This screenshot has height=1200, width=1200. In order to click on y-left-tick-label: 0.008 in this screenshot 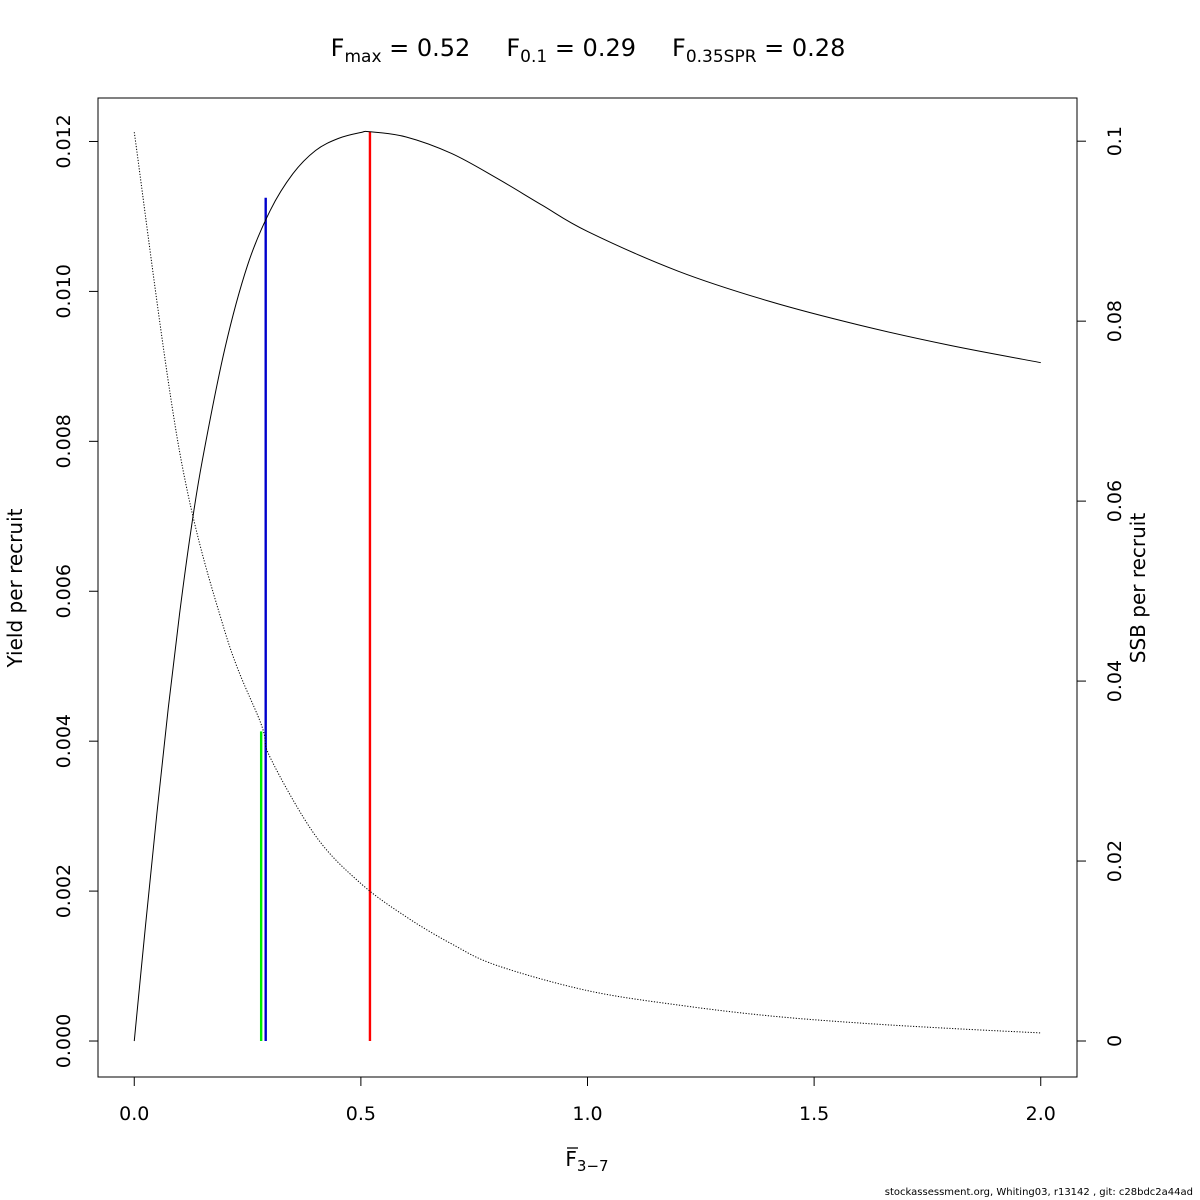, I will do `click(64, 441)`.